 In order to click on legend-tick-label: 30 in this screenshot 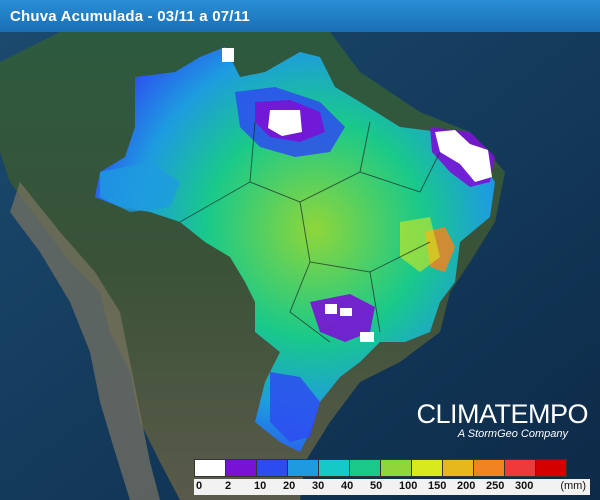, I will do `click(318, 486)`.